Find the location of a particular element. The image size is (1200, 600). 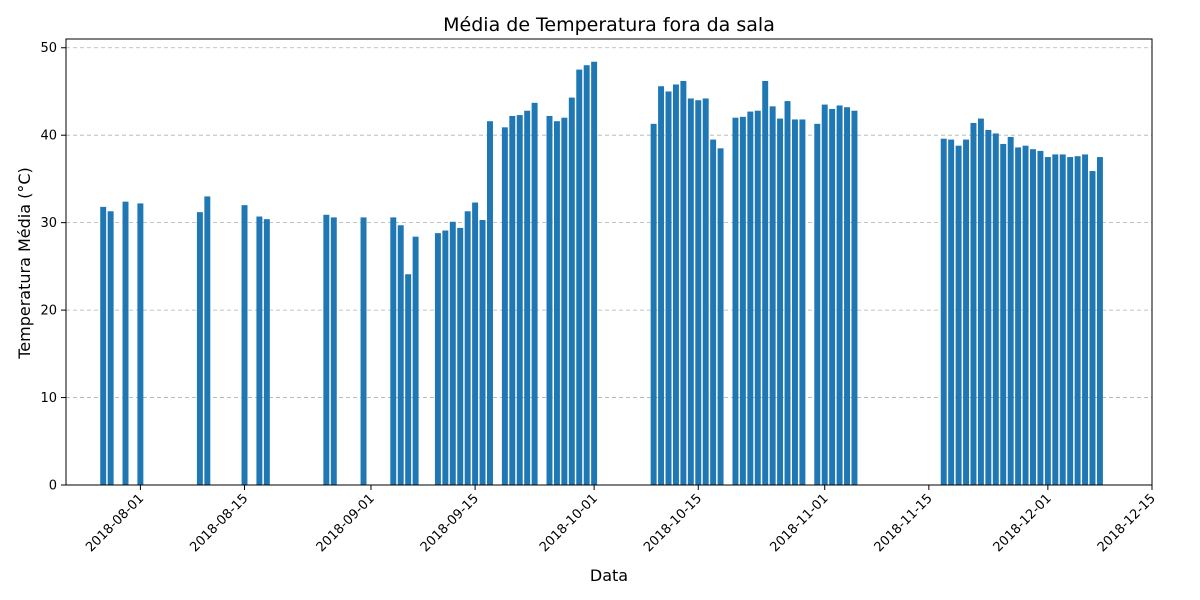

chart-title: Média de Temperatura fora da sala is located at coordinates (609, 25).